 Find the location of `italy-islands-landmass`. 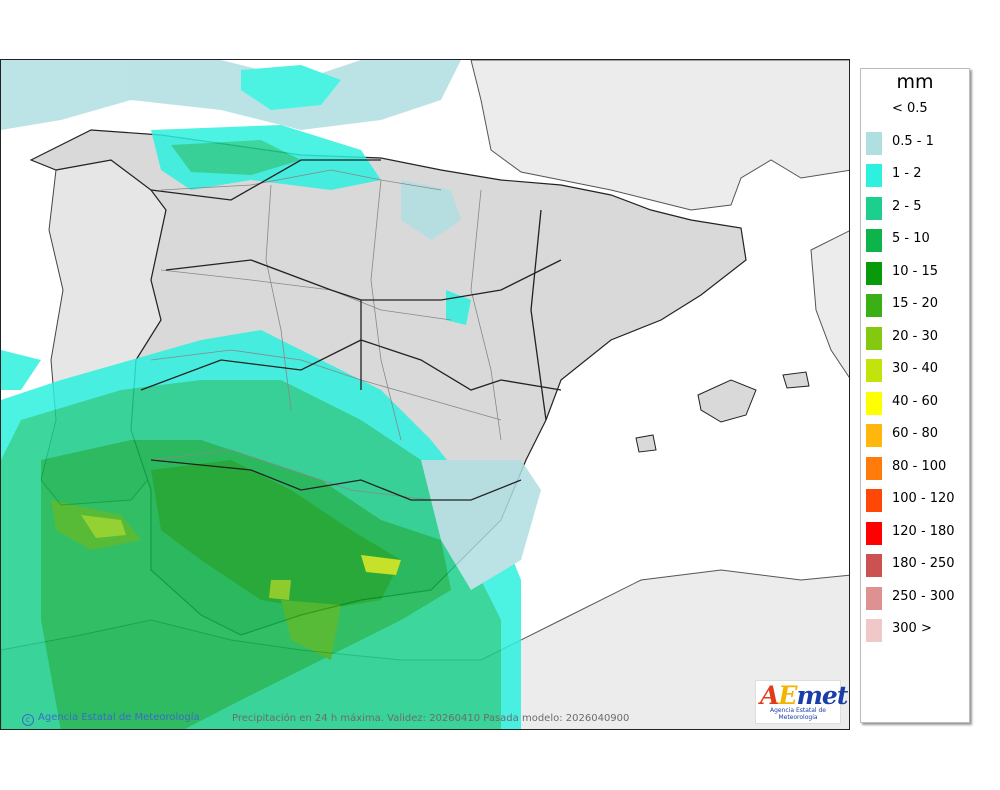

italy-islands-landmass is located at coordinates (829, 304).